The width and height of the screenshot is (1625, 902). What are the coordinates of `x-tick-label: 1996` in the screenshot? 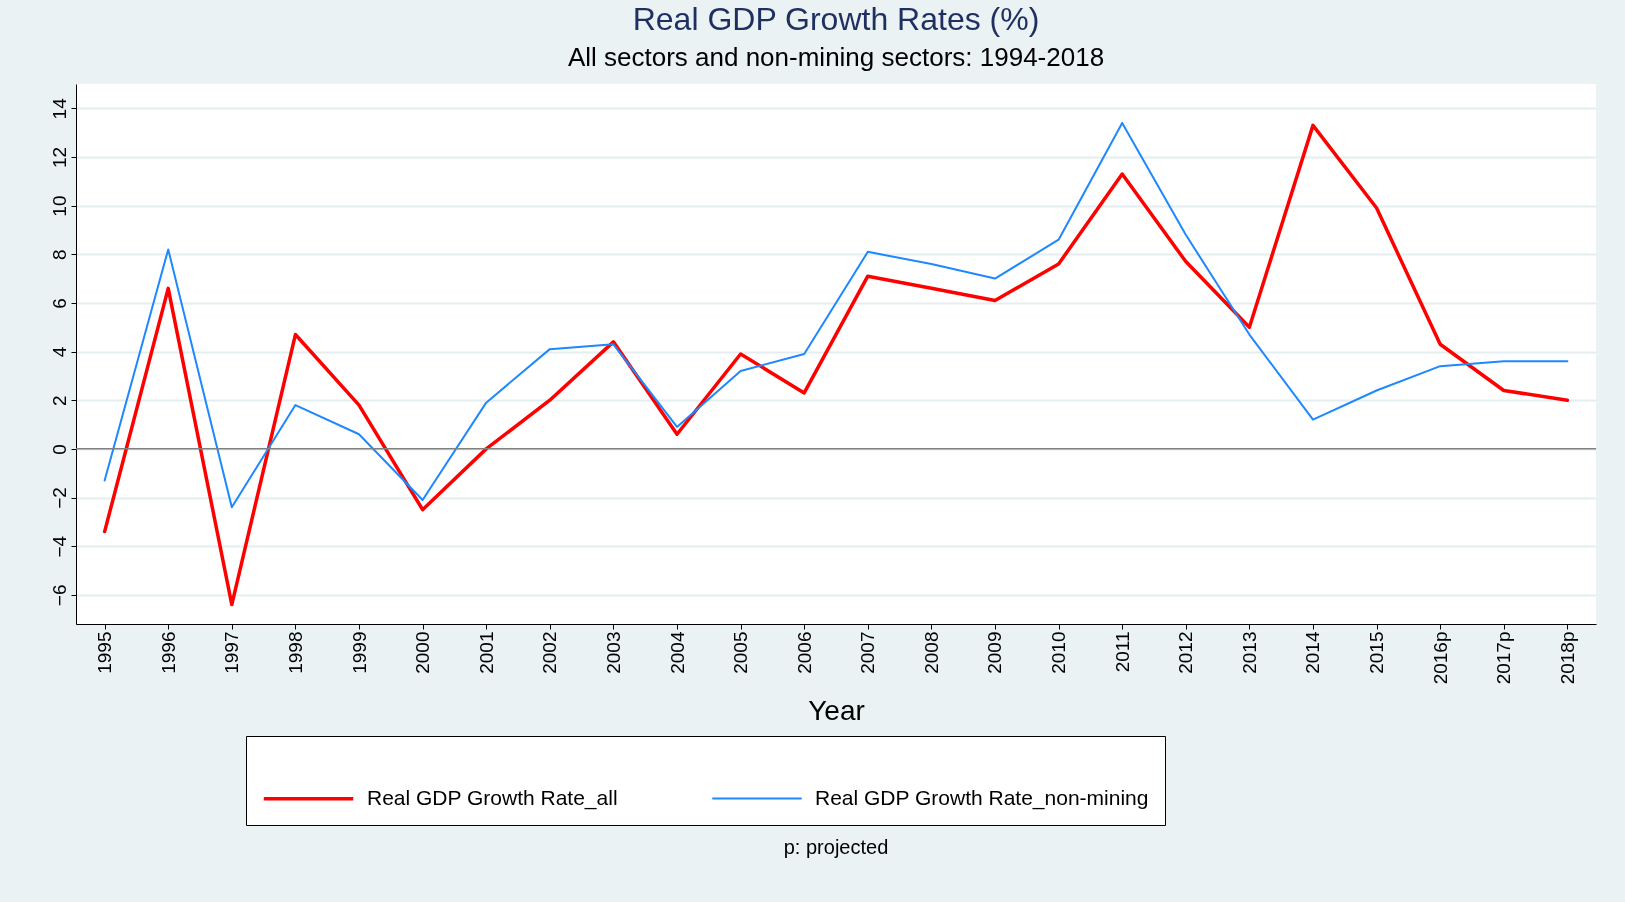 It's located at (168, 652).